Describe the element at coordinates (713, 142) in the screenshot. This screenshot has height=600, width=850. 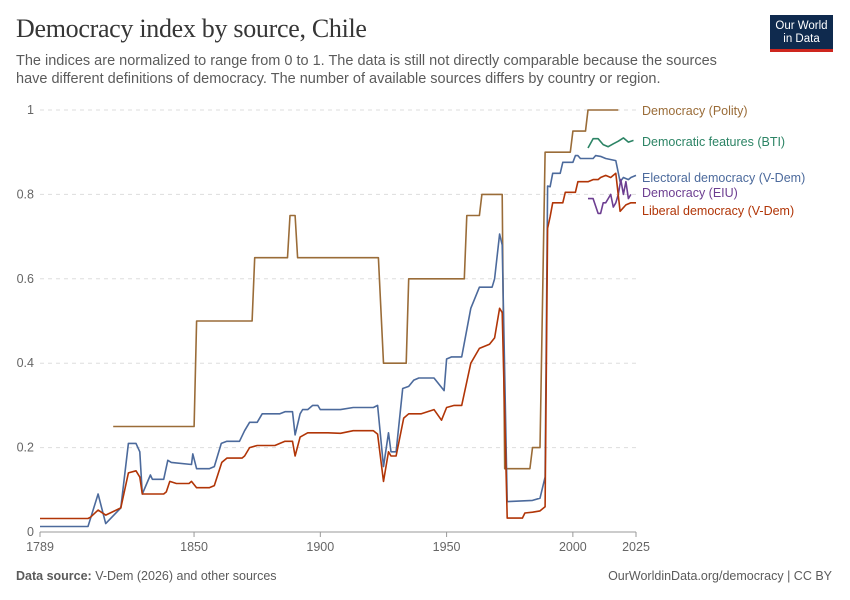
I see `series-label: Democratic features (BTI)` at that location.